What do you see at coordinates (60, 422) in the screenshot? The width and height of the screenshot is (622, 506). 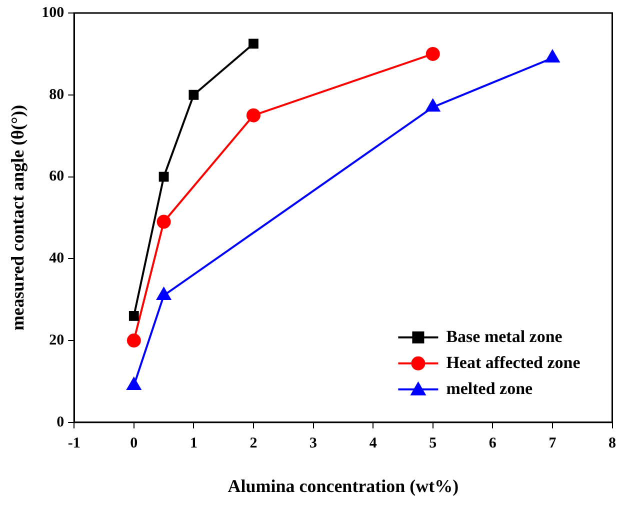 I see `y-tick-label: 0` at bounding box center [60, 422].